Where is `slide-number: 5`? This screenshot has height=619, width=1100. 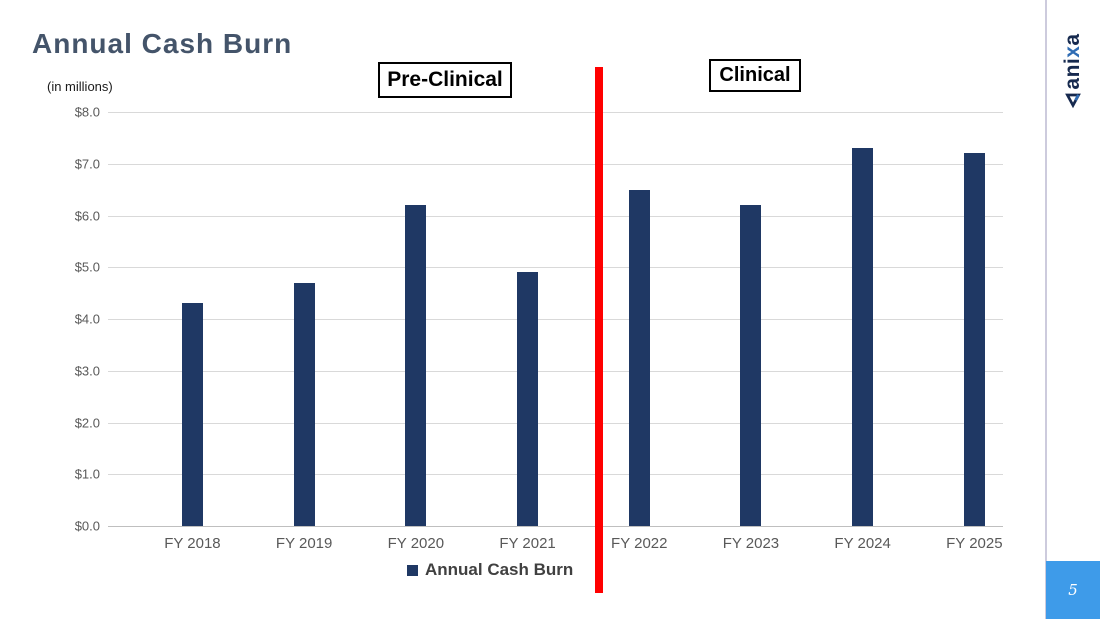
slide-number: 5 is located at coordinates (1073, 590).